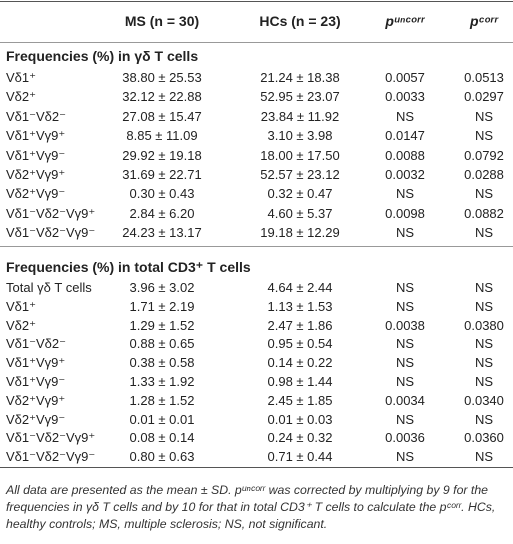  I want to click on cell: 3.10 ± 3.98, so click(300, 136).